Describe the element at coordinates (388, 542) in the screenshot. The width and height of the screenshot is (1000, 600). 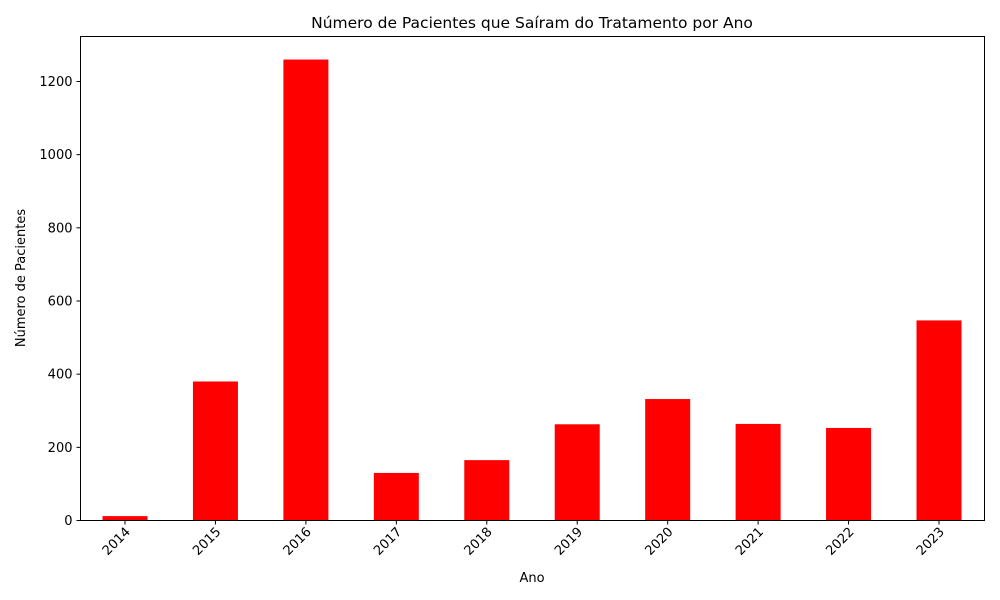
I see `x-tick-label-2017: 2017` at that location.